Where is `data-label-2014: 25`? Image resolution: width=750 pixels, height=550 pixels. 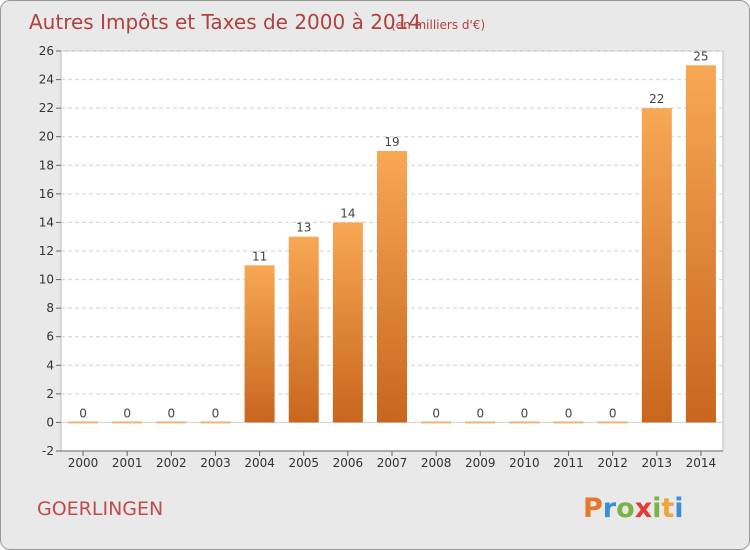 data-label-2014: 25 is located at coordinates (700, 56).